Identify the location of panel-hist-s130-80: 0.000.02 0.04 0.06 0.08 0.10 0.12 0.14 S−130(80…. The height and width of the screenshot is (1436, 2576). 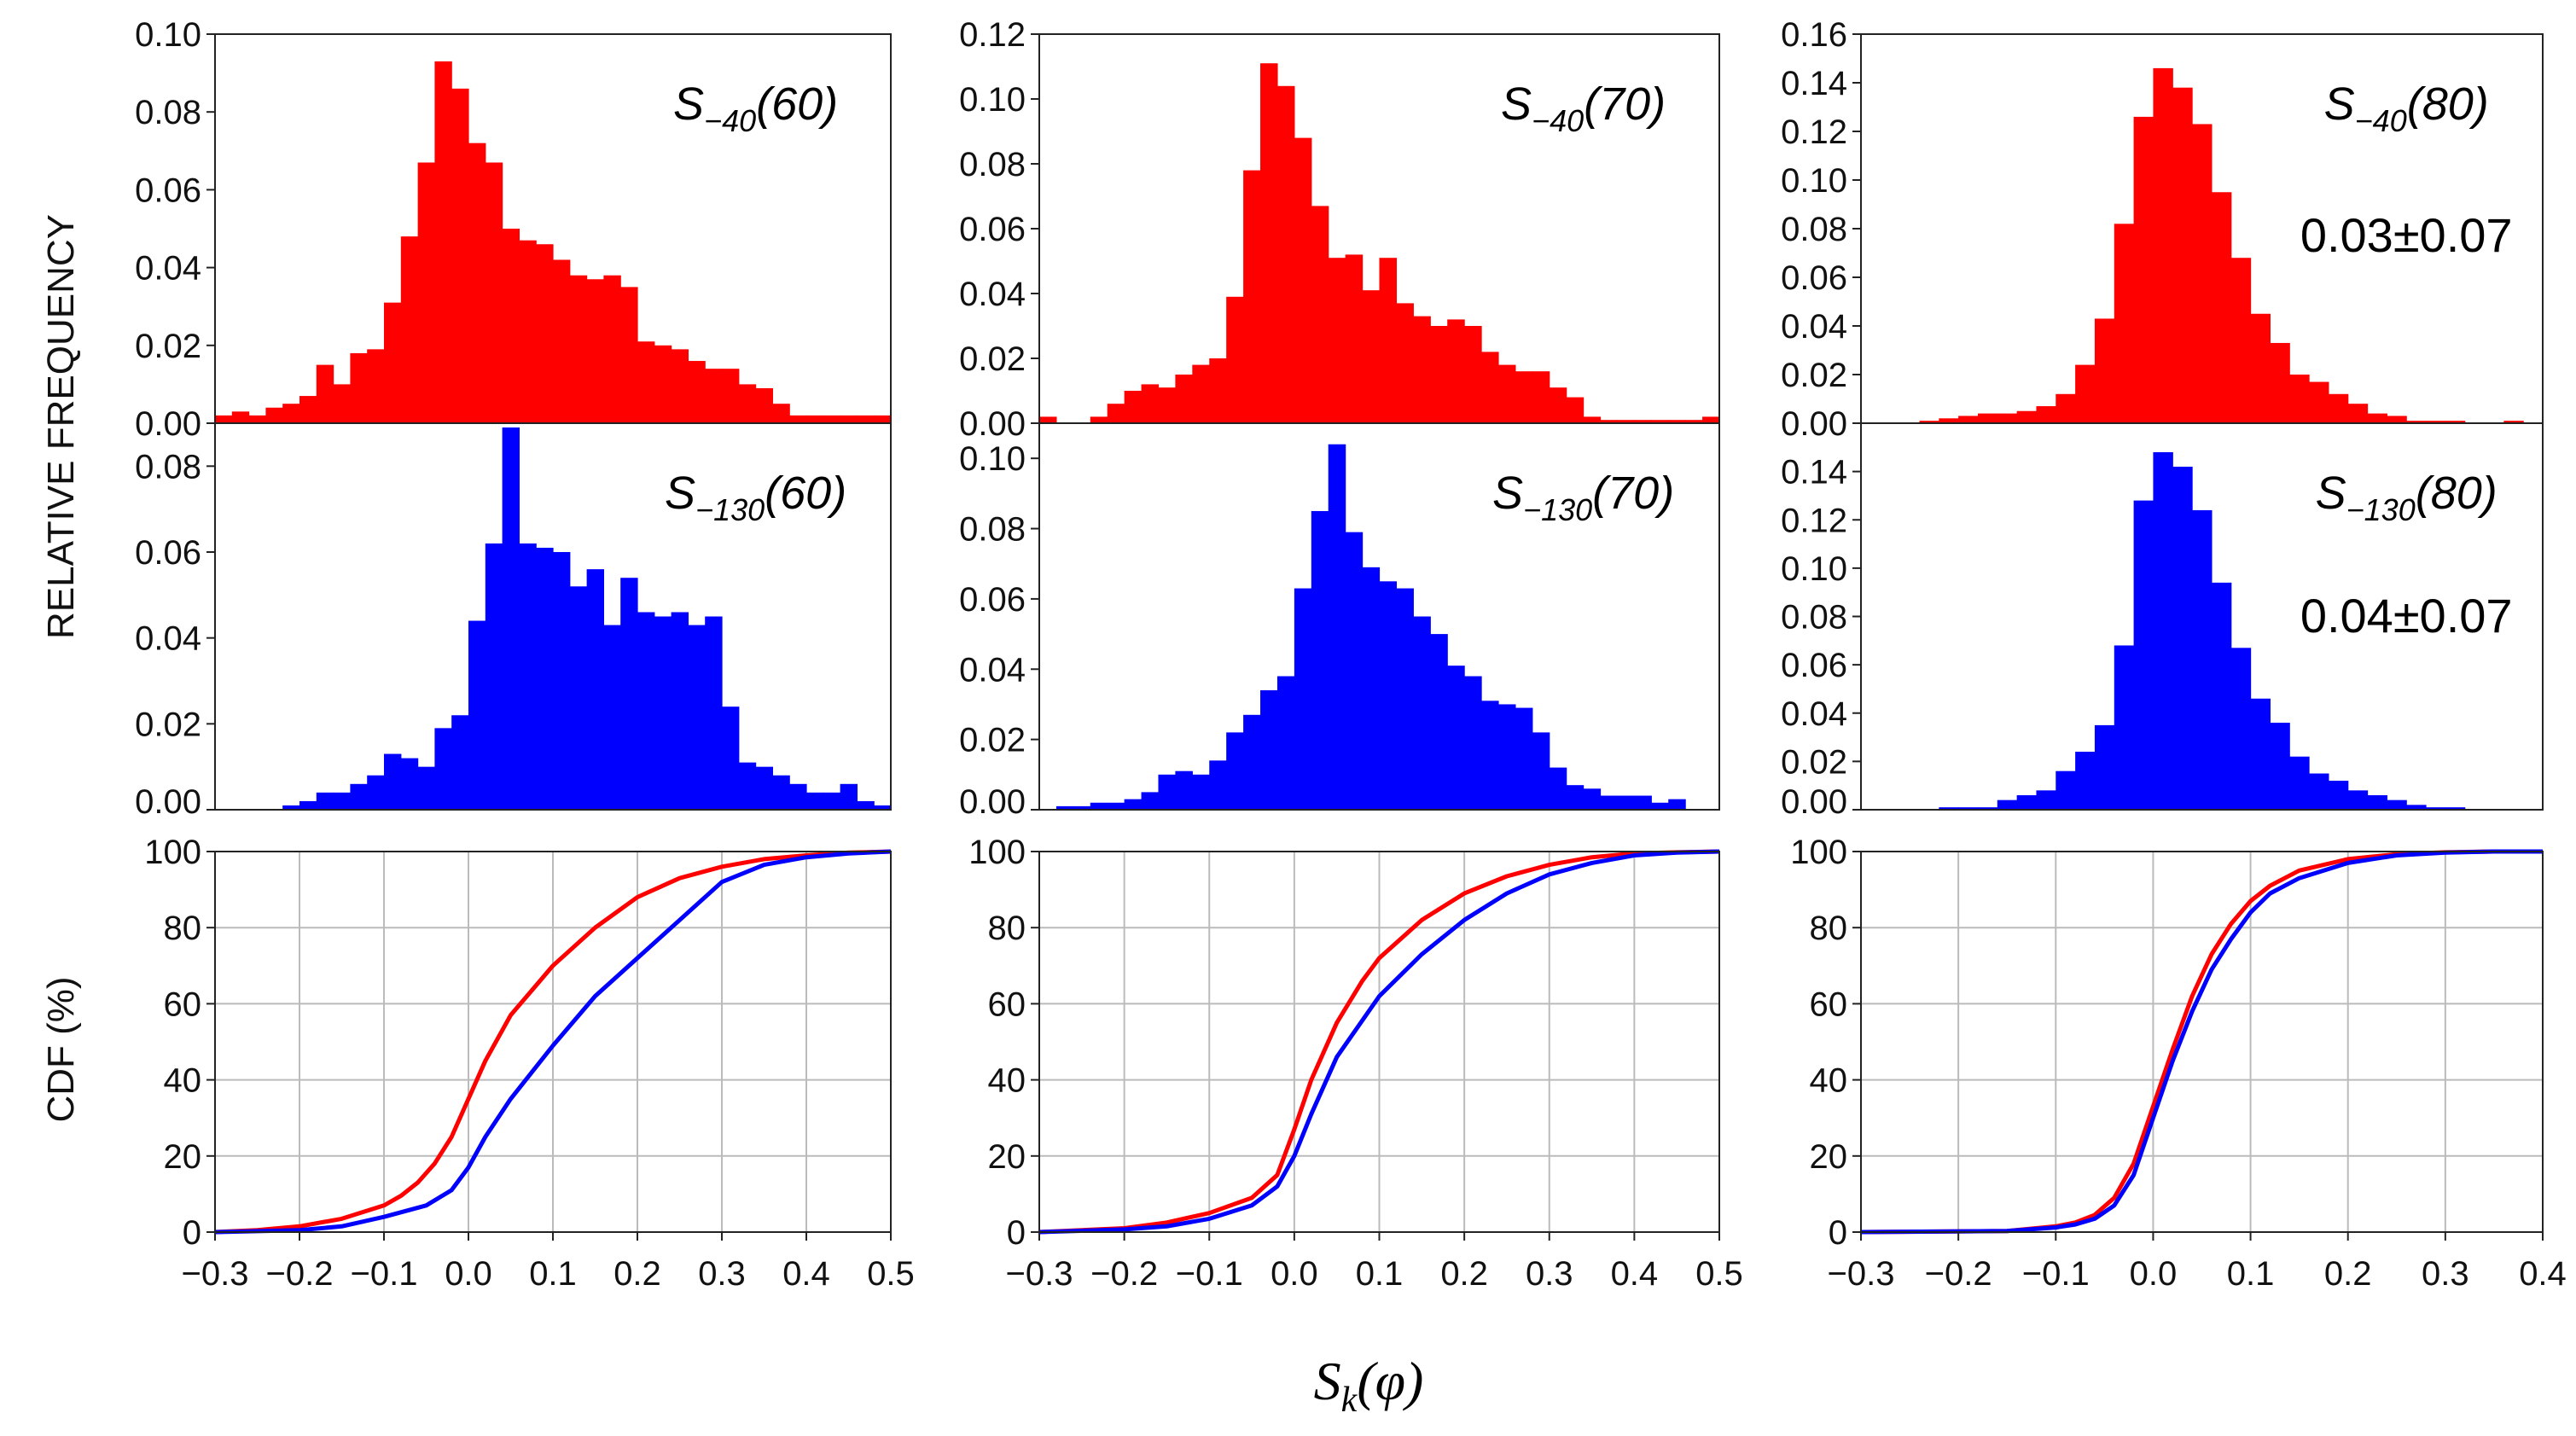
(2162, 621).